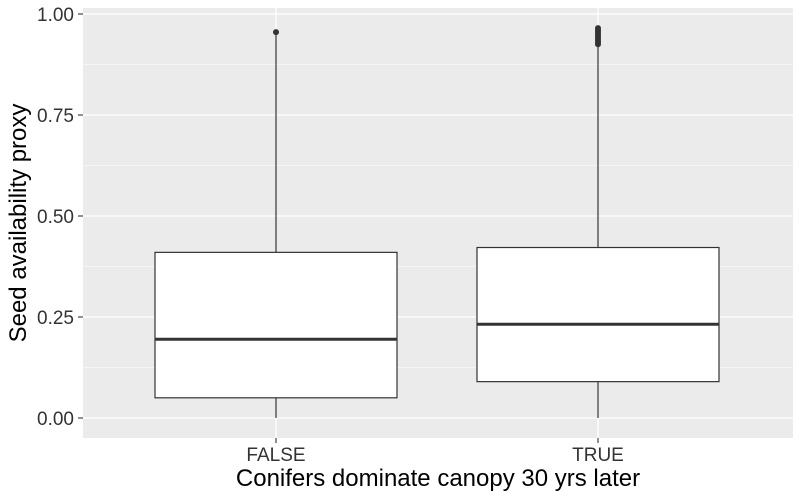  What do you see at coordinates (18, 223) in the screenshot?
I see `y-axis-title: Seed availability proxy` at bounding box center [18, 223].